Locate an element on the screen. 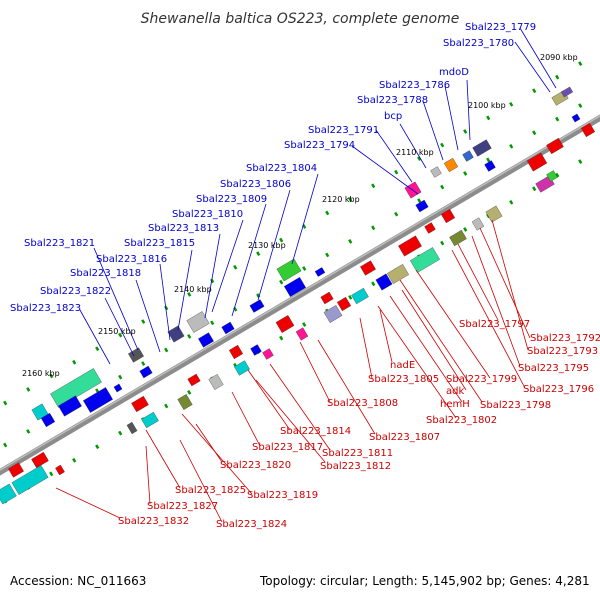 This screenshot has width=600, height=600. gene-label: Sbal223_1818 is located at coordinates (105, 273).